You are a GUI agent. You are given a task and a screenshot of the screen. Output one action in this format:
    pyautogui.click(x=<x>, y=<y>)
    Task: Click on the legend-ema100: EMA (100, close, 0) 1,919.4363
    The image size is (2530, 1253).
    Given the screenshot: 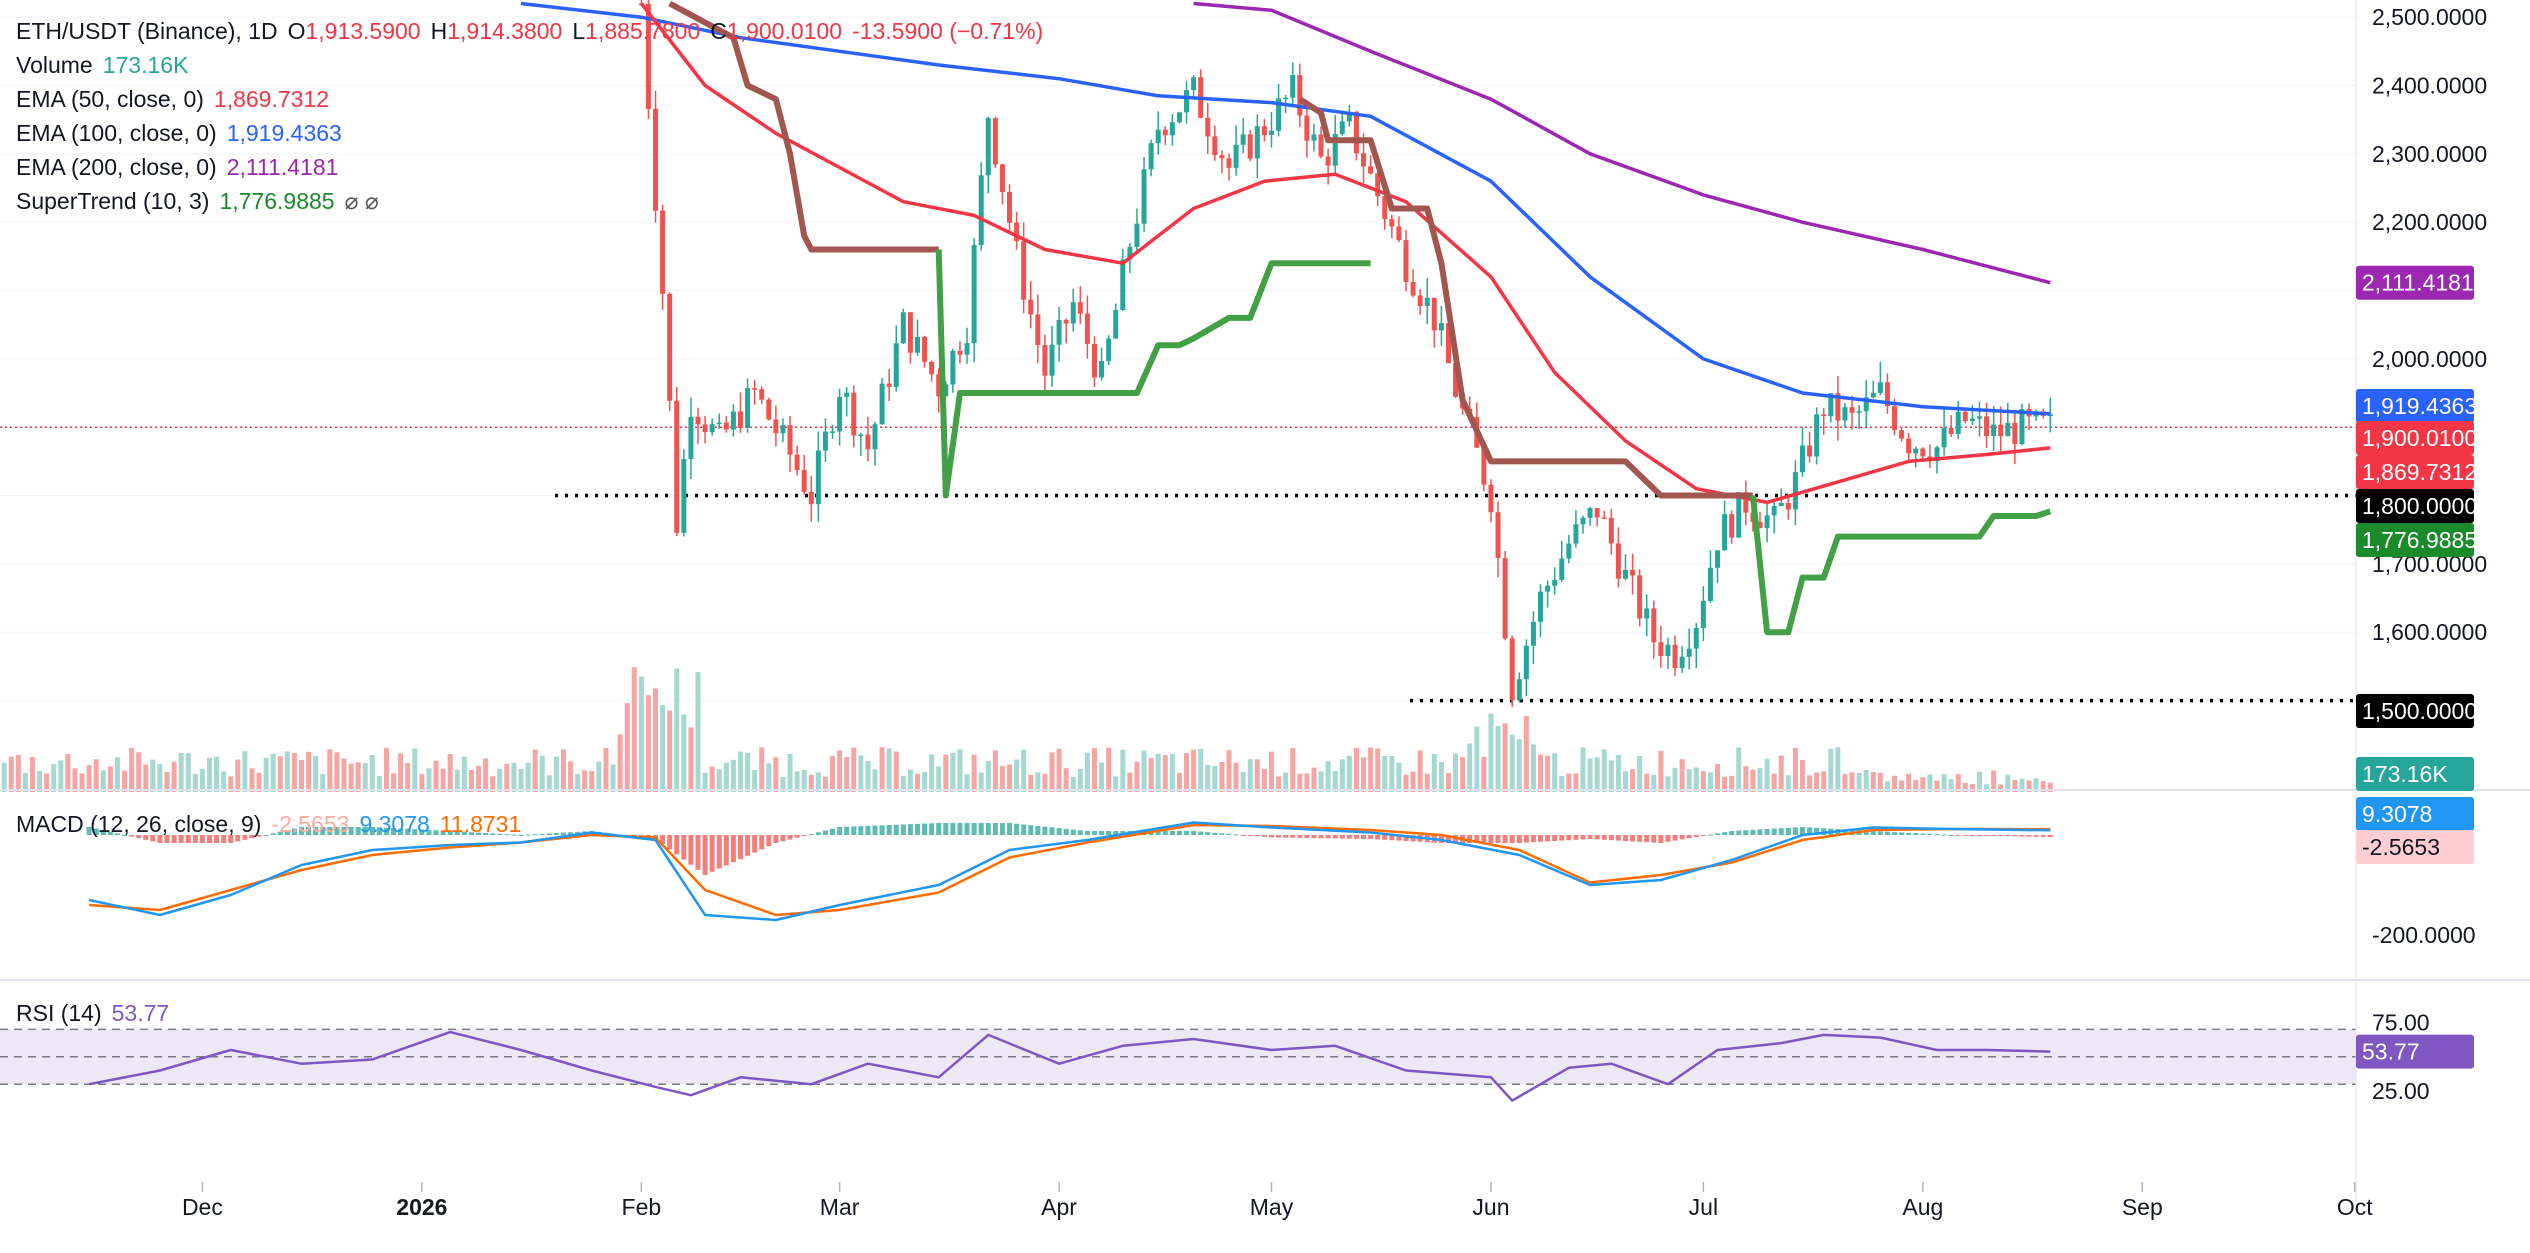 What is the action you would take?
    pyautogui.click(x=534, y=133)
    